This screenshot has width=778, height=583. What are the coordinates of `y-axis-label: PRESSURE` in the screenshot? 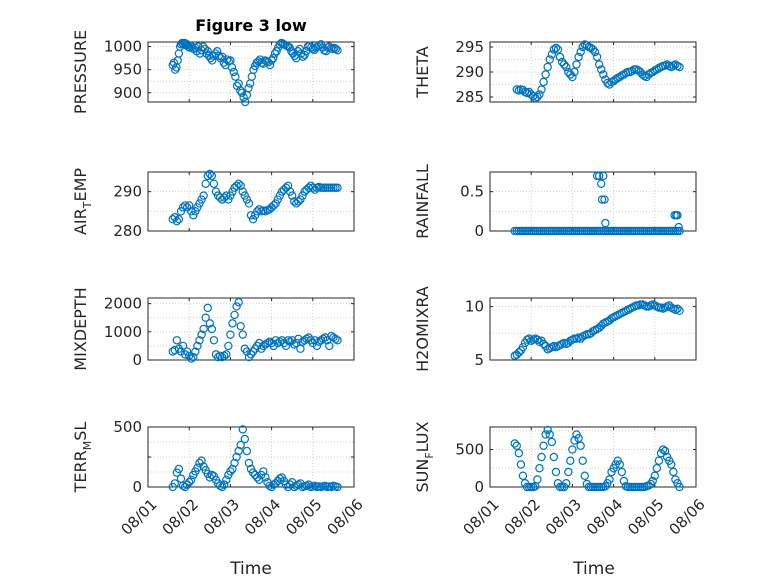 It's located at (80, 72).